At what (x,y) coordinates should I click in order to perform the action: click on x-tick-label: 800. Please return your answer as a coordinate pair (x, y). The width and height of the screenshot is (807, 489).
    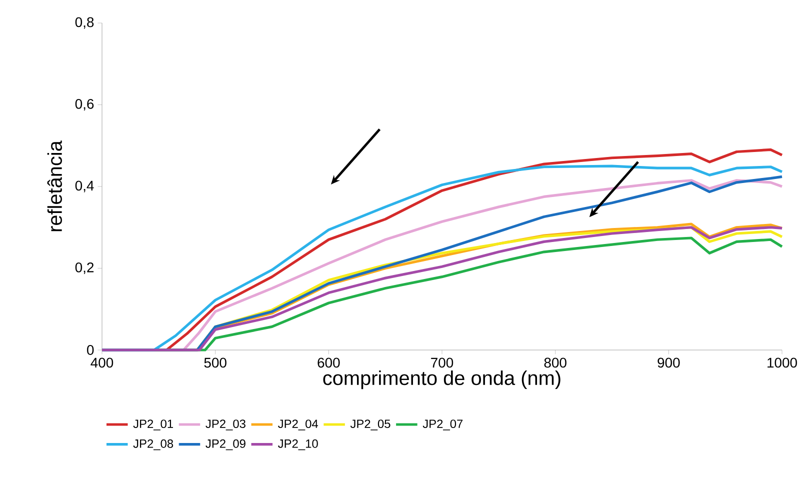
    Looking at the image, I should click on (555, 363).